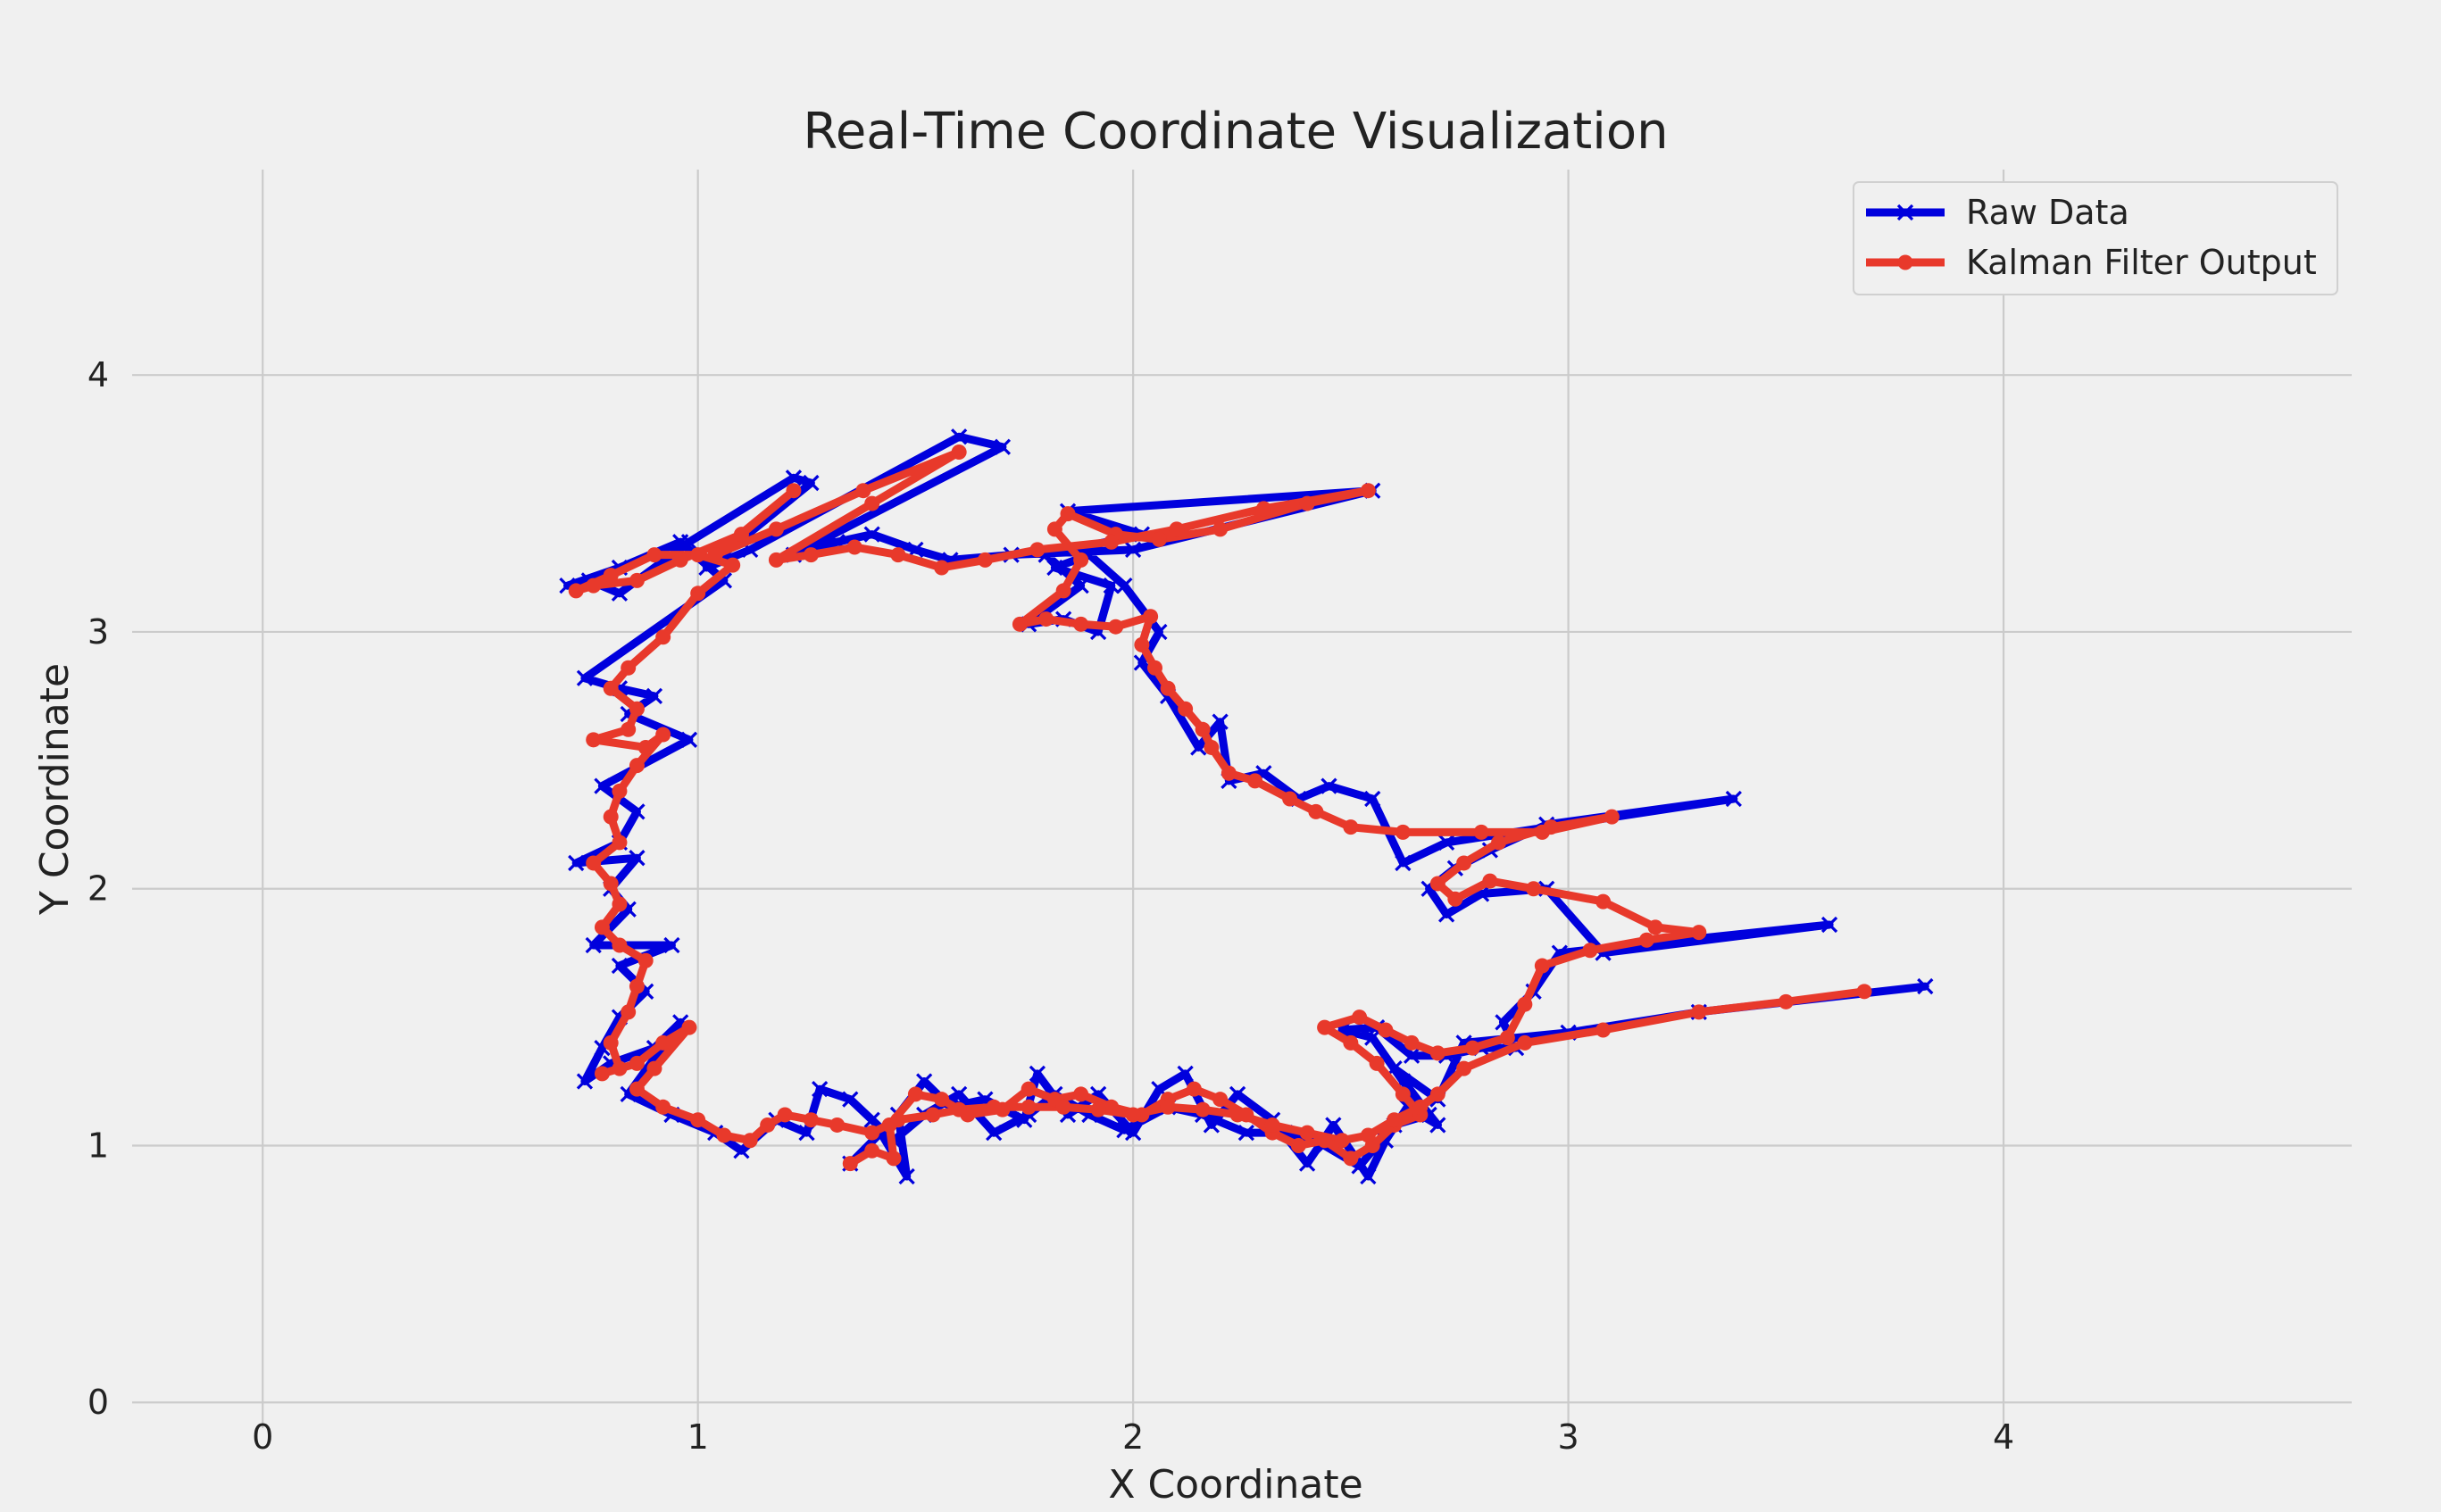 The width and height of the screenshot is (2441, 1512). I want to click on x-tick-label: 3, so click(1568, 1437).